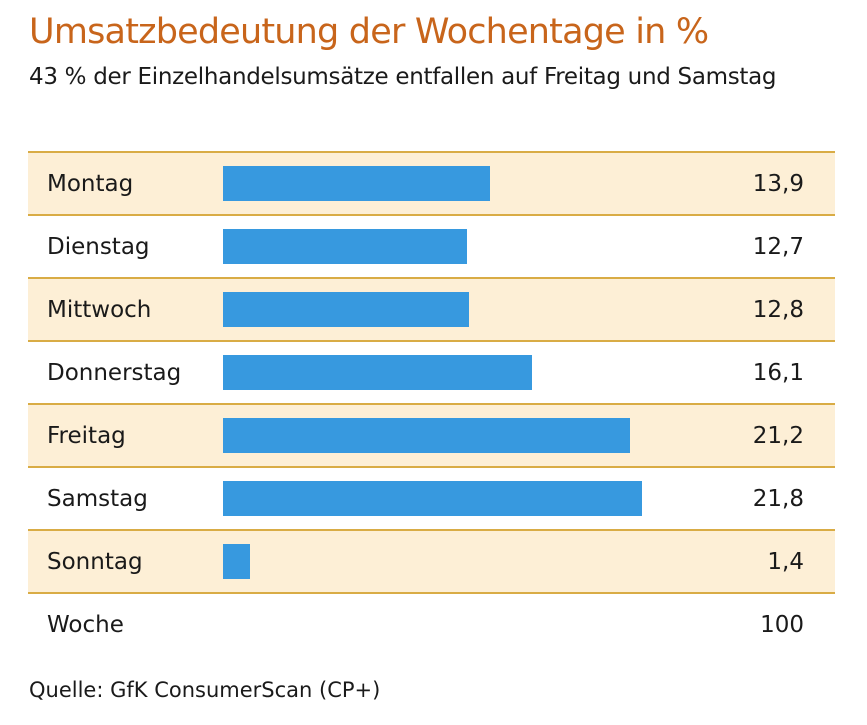 This screenshot has height=725, width=867. I want to click on total-label: Woche, so click(85, 624).